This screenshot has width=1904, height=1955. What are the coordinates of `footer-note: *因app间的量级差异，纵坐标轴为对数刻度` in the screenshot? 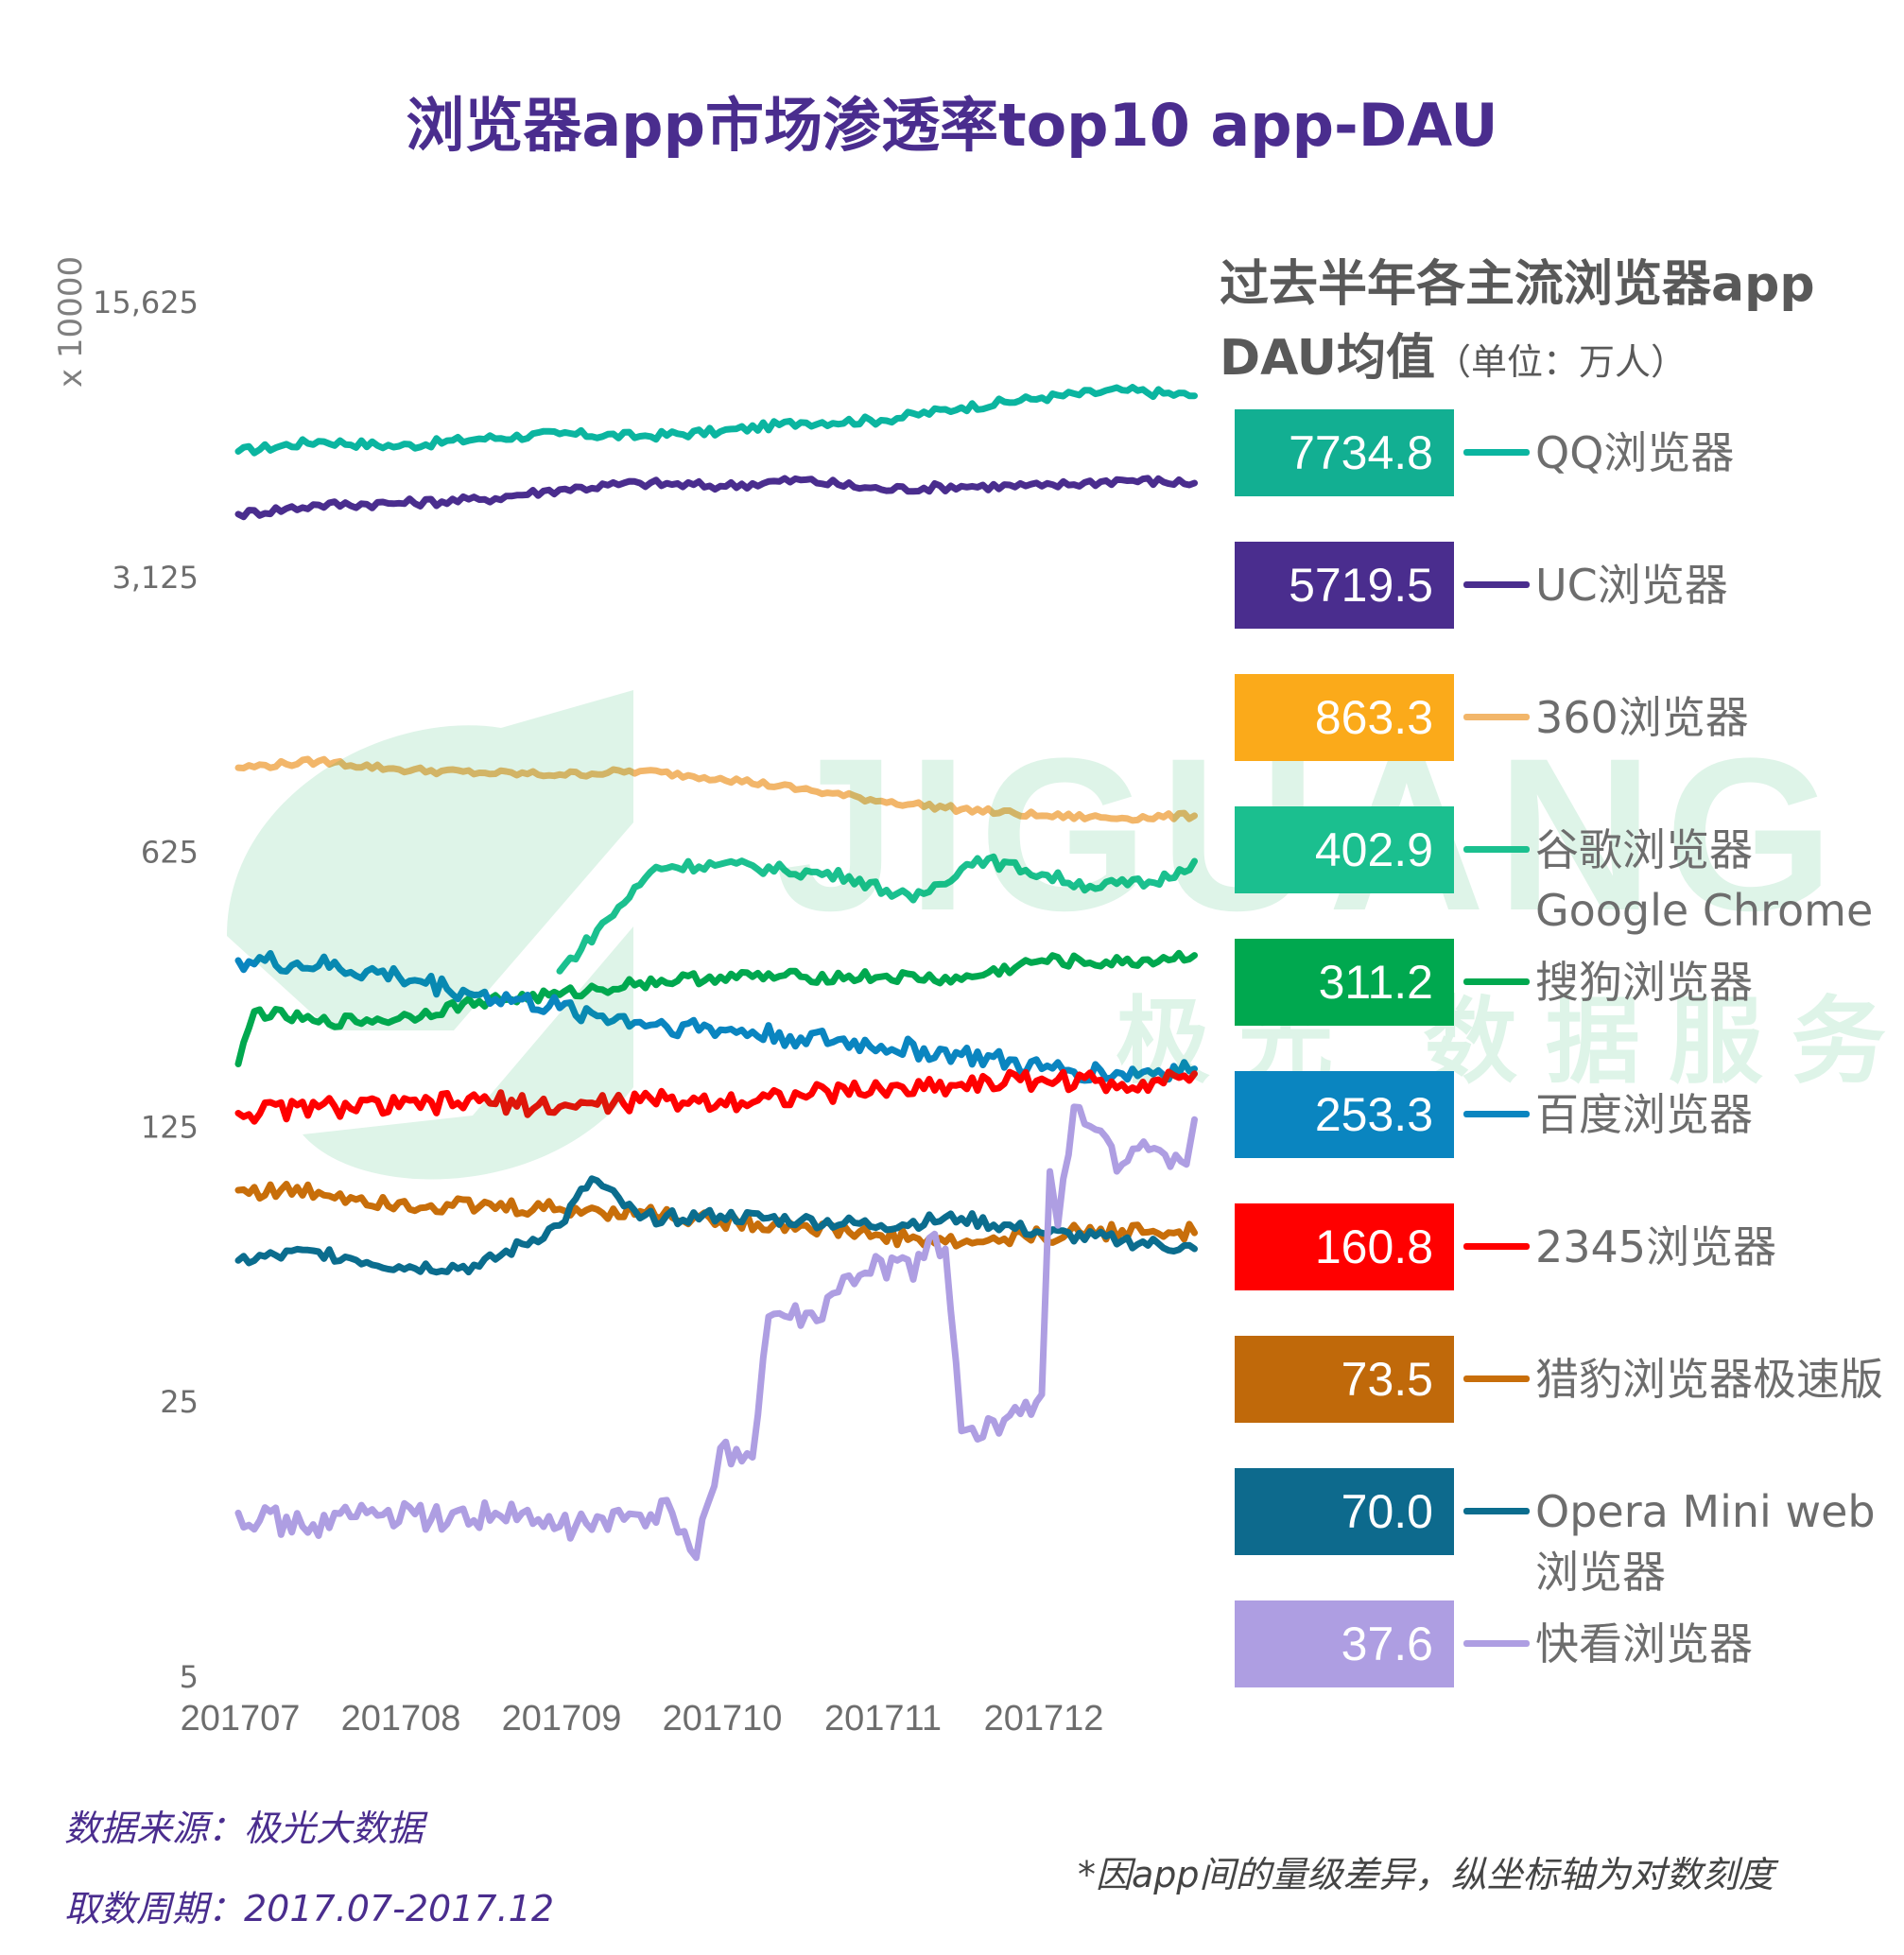 It's located at (1426, 1875).